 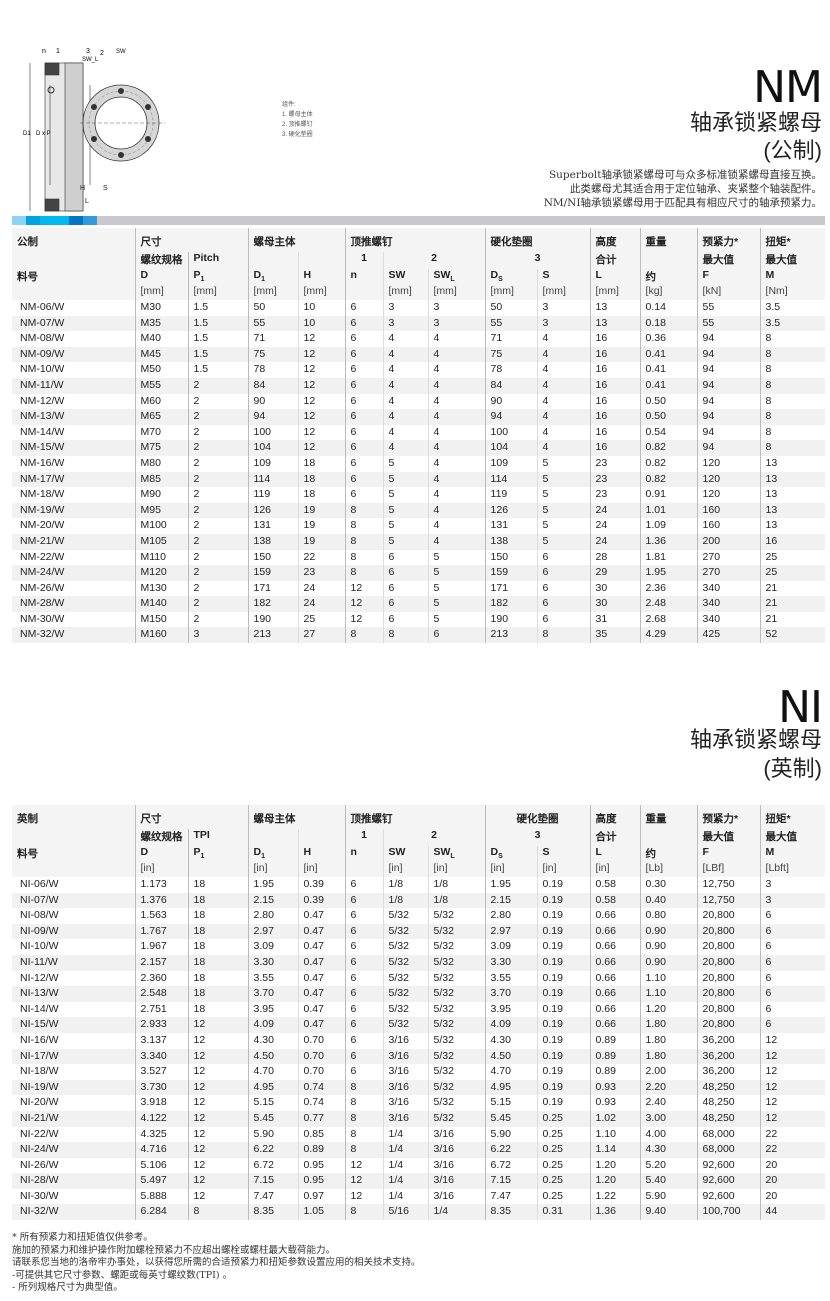 What do you see at coordinates (792, 557) in the screenshot?
I see `data-cell: 25` at bounding box center [792, 557].